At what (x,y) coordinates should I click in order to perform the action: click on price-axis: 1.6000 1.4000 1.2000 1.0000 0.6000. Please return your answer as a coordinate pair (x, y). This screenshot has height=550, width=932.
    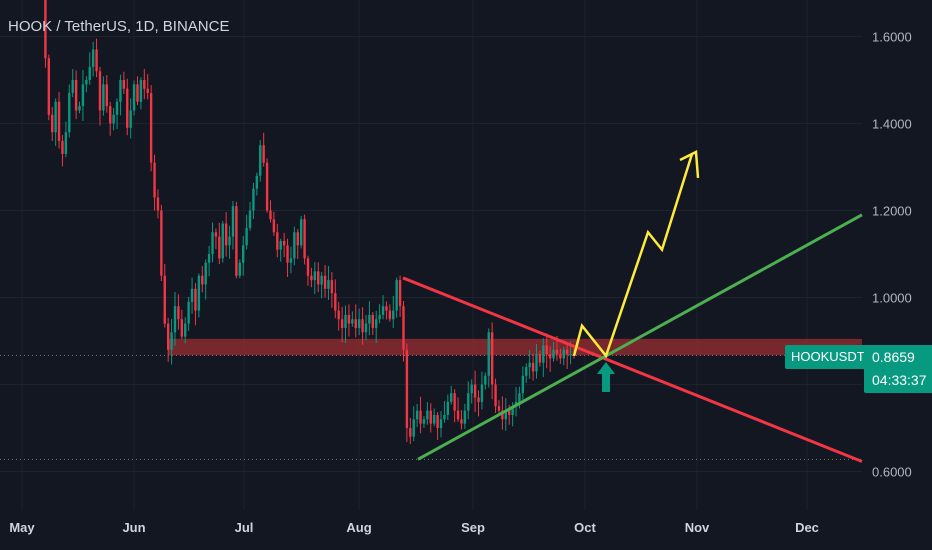
    Looking at the image, I should click on (892, 255).